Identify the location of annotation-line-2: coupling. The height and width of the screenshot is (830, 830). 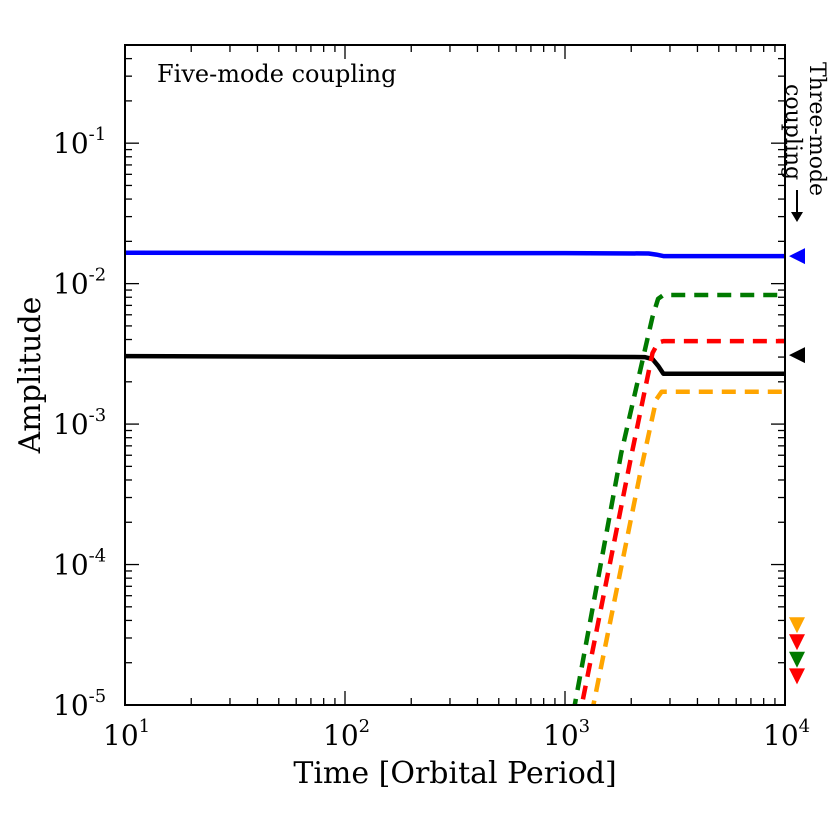
(792, 132).